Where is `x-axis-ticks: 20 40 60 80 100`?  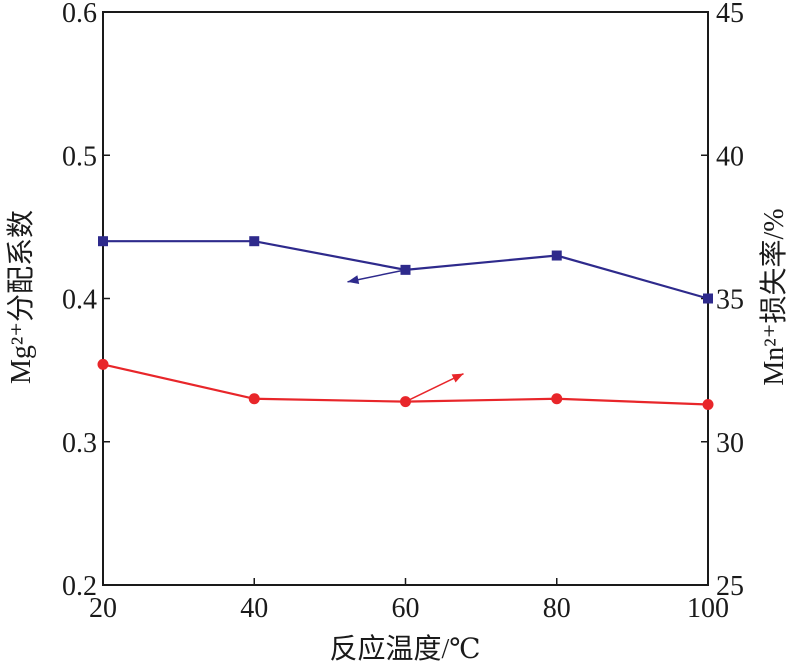 x-axis-ticks: 20 40 60 80 100 is located at coordinates (409, 601).